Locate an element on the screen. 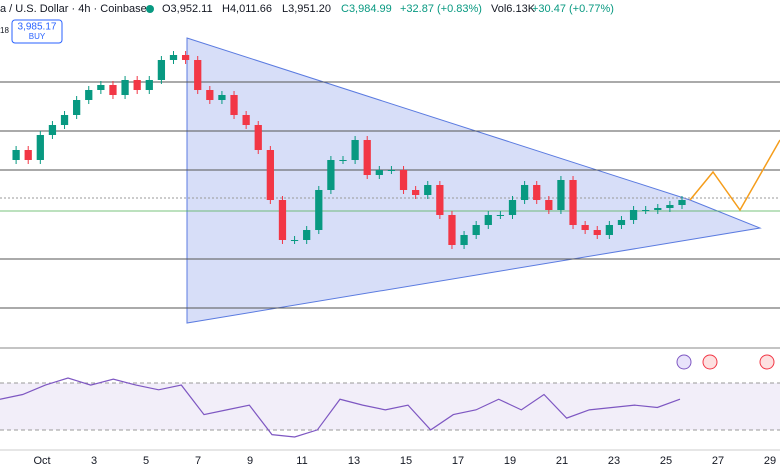  x-tick-label: 5 is located at coordinates (146, 461).